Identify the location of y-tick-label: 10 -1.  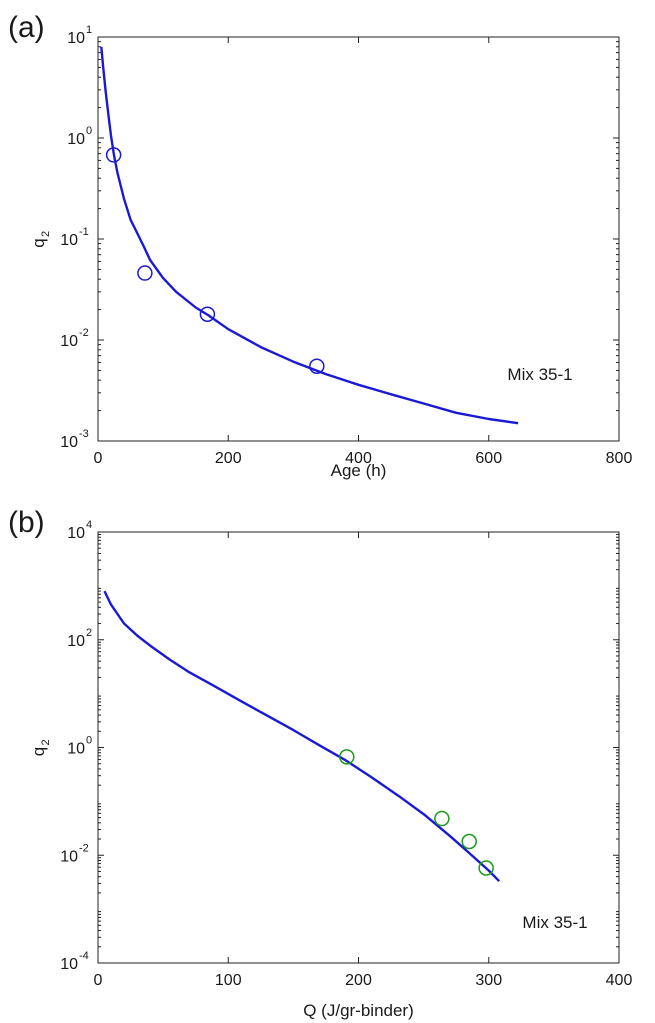
(74, 237).